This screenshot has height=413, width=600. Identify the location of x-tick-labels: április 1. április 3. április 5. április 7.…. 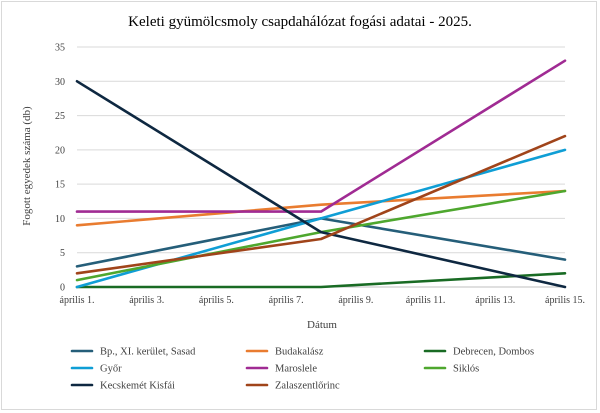
(323, 300).